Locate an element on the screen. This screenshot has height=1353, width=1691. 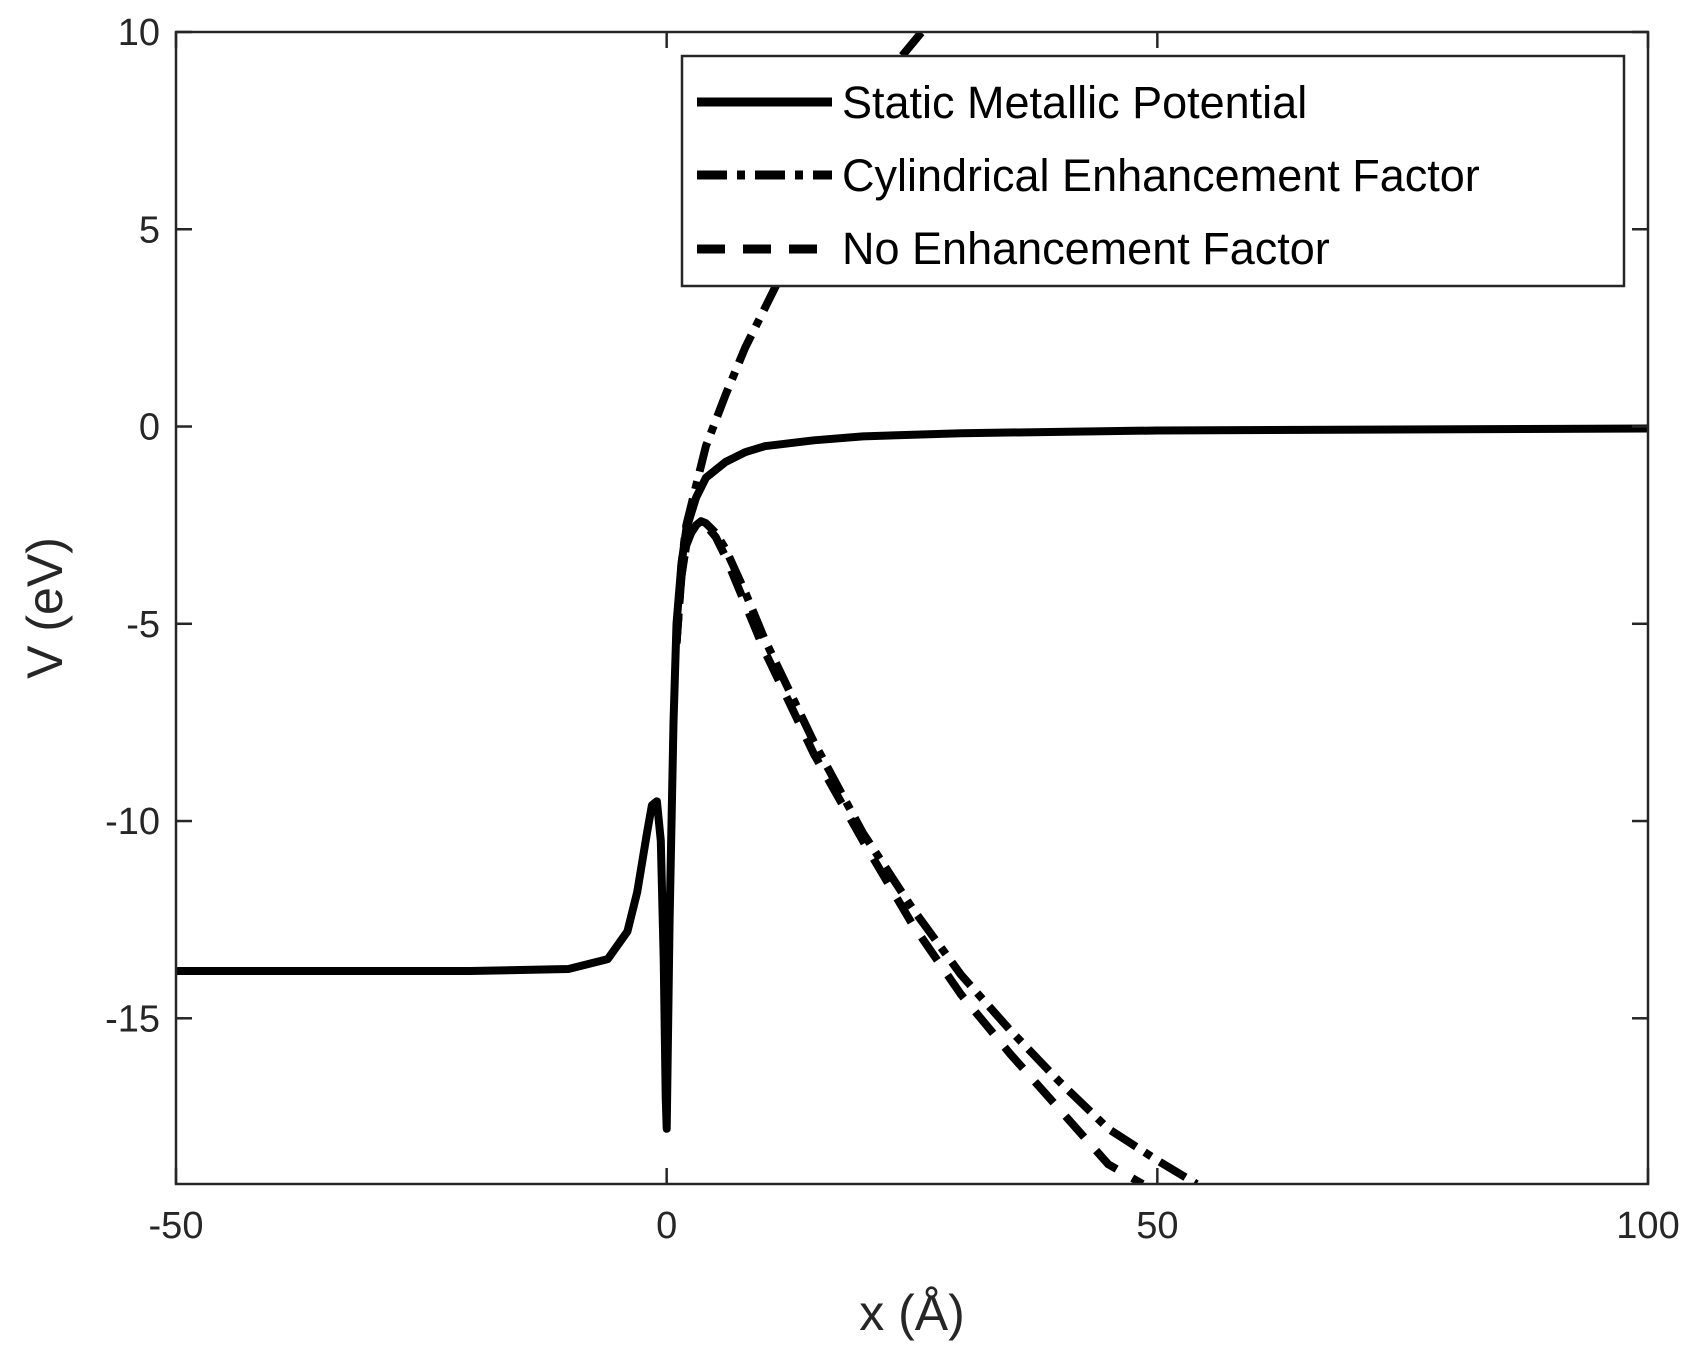
y-tick-label: -10 is located at coordinates (132, 822).